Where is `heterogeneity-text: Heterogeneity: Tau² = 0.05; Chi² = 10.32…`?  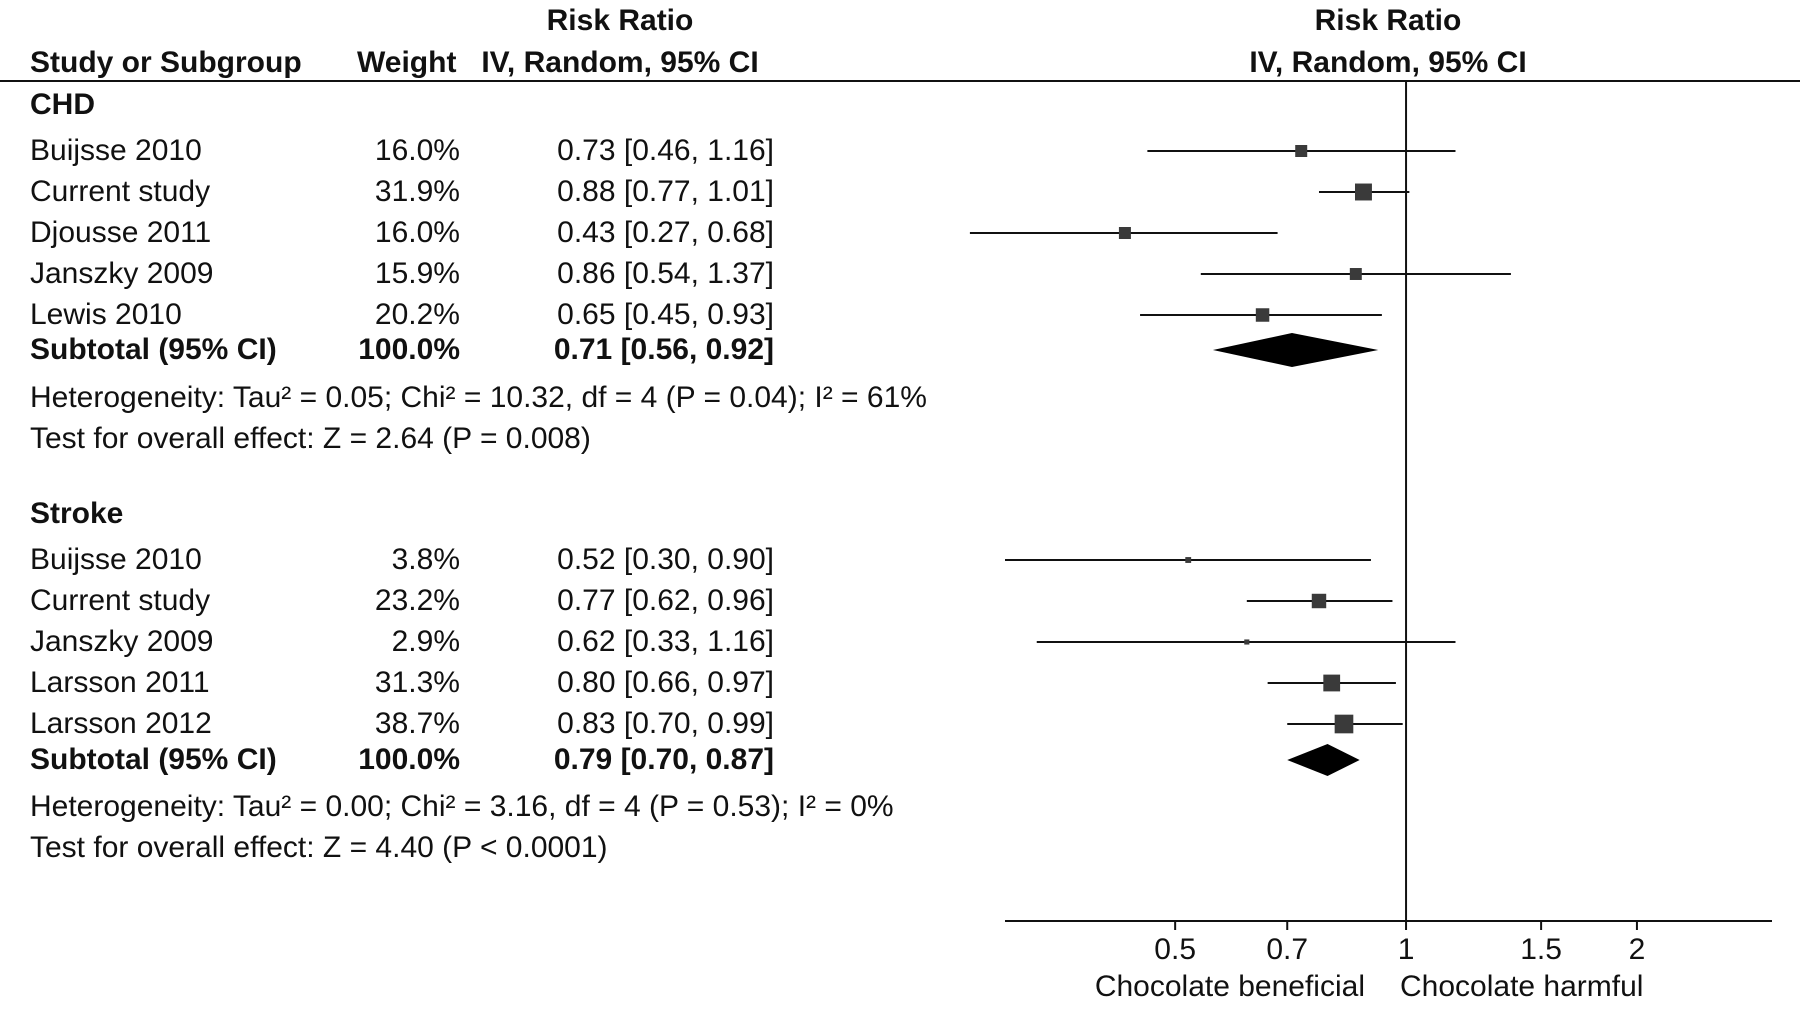
heterogeneity-text: Heterogeneity: Tau² = 0.05; Chi² = 10.32… is located at coordinates (478, 397).